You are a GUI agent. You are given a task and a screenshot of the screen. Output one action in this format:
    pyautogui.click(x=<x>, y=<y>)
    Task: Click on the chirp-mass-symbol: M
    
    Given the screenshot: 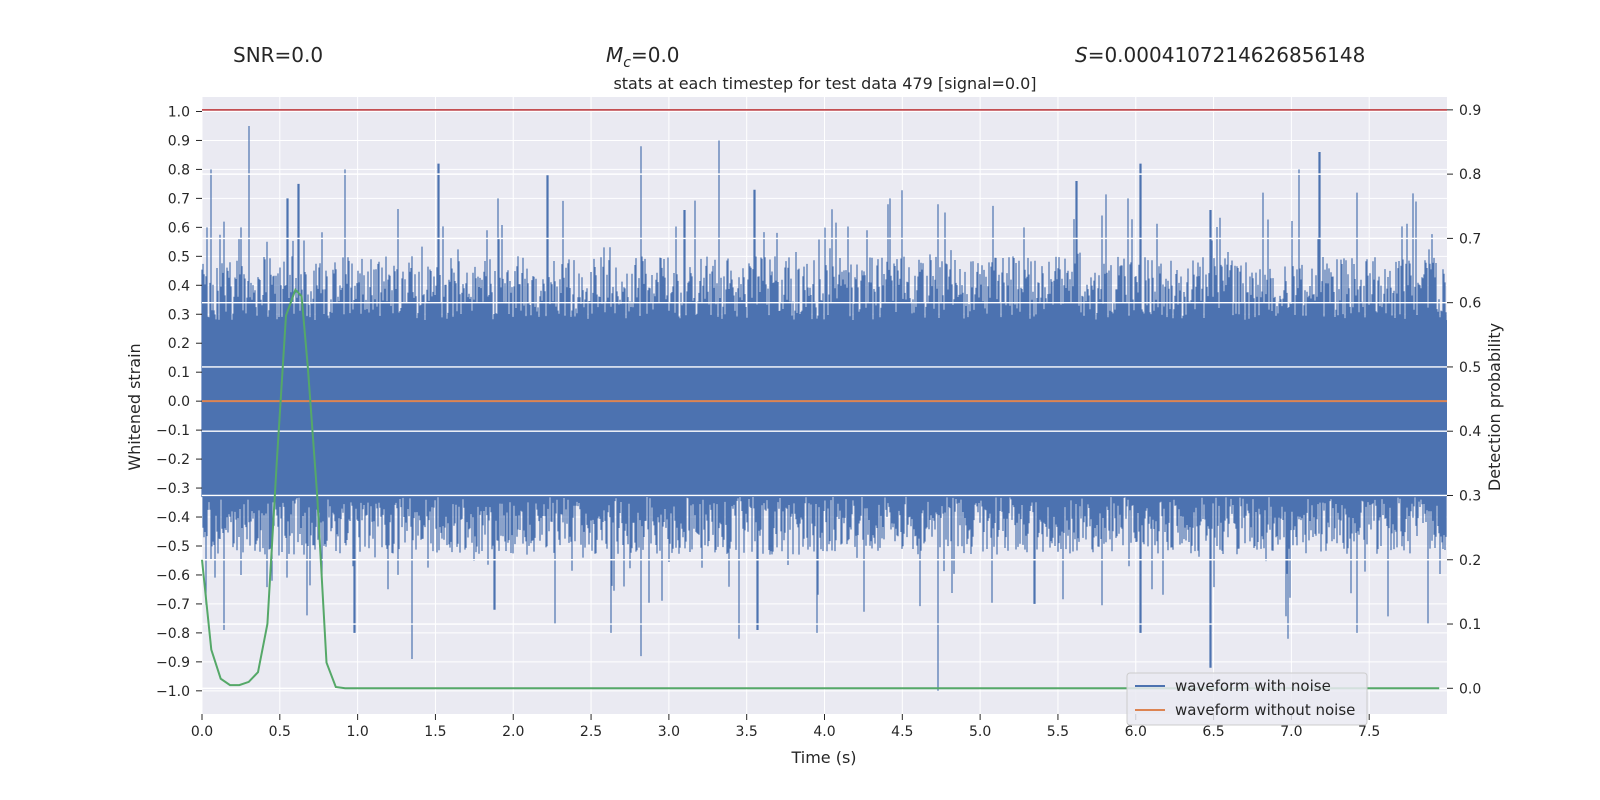 What is the action you would take?
    pyautogui.click(x=614, y=55)
    